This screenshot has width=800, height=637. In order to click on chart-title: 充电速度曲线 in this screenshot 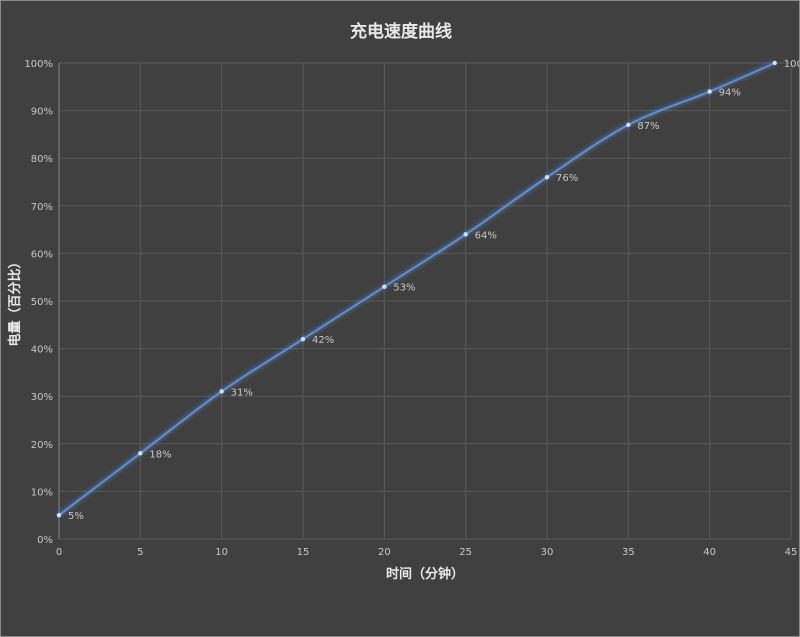, I will do `click(401, 31)`.